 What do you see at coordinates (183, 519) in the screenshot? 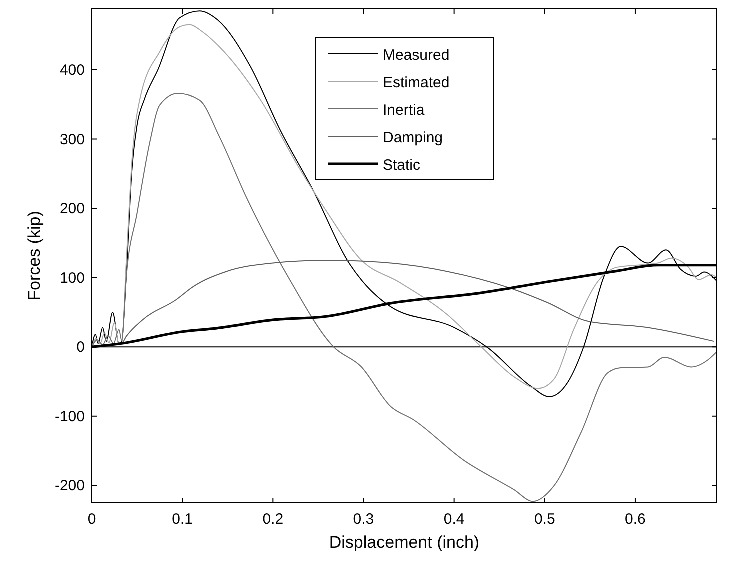
I see `x-tick-label: 0.1` at bounding box center [183, 519].